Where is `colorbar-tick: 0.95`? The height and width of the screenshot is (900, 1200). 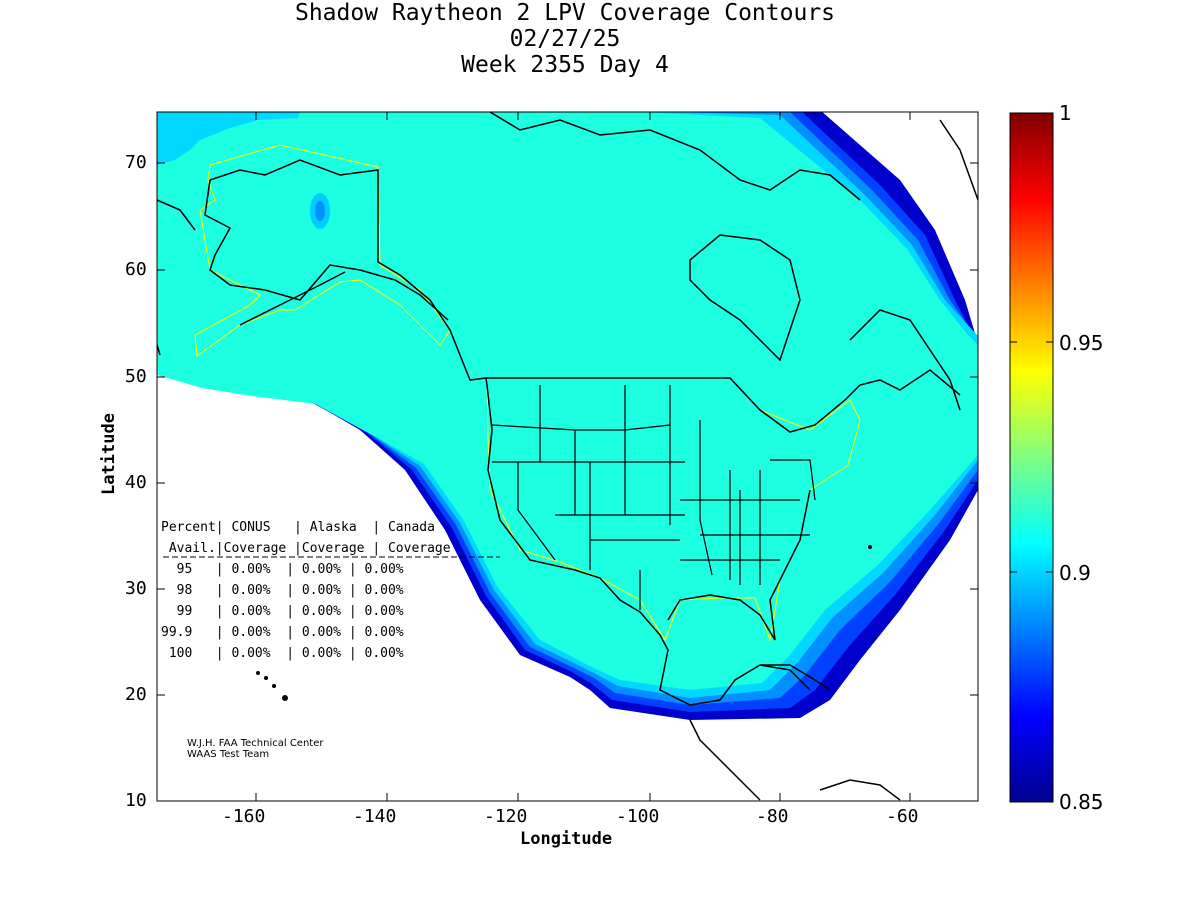
colorbar-tick: 0.95 is located at coordinates (1081, 343).